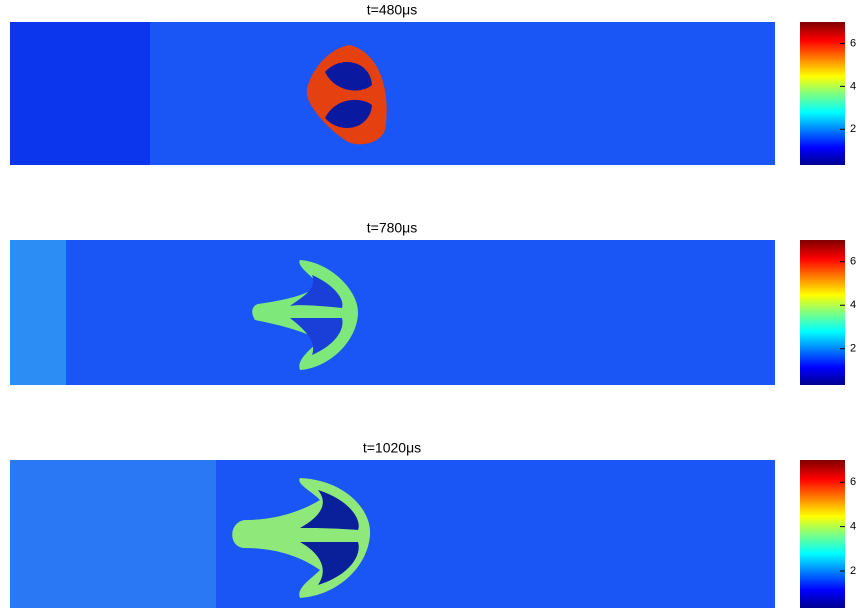 Image resolution: width=856 pixels, height=615 pixels. What do you see at coordinates (392, 10) in the screenshot?
I see `panel-title: t=480μs` at bounding box center [392, 10].